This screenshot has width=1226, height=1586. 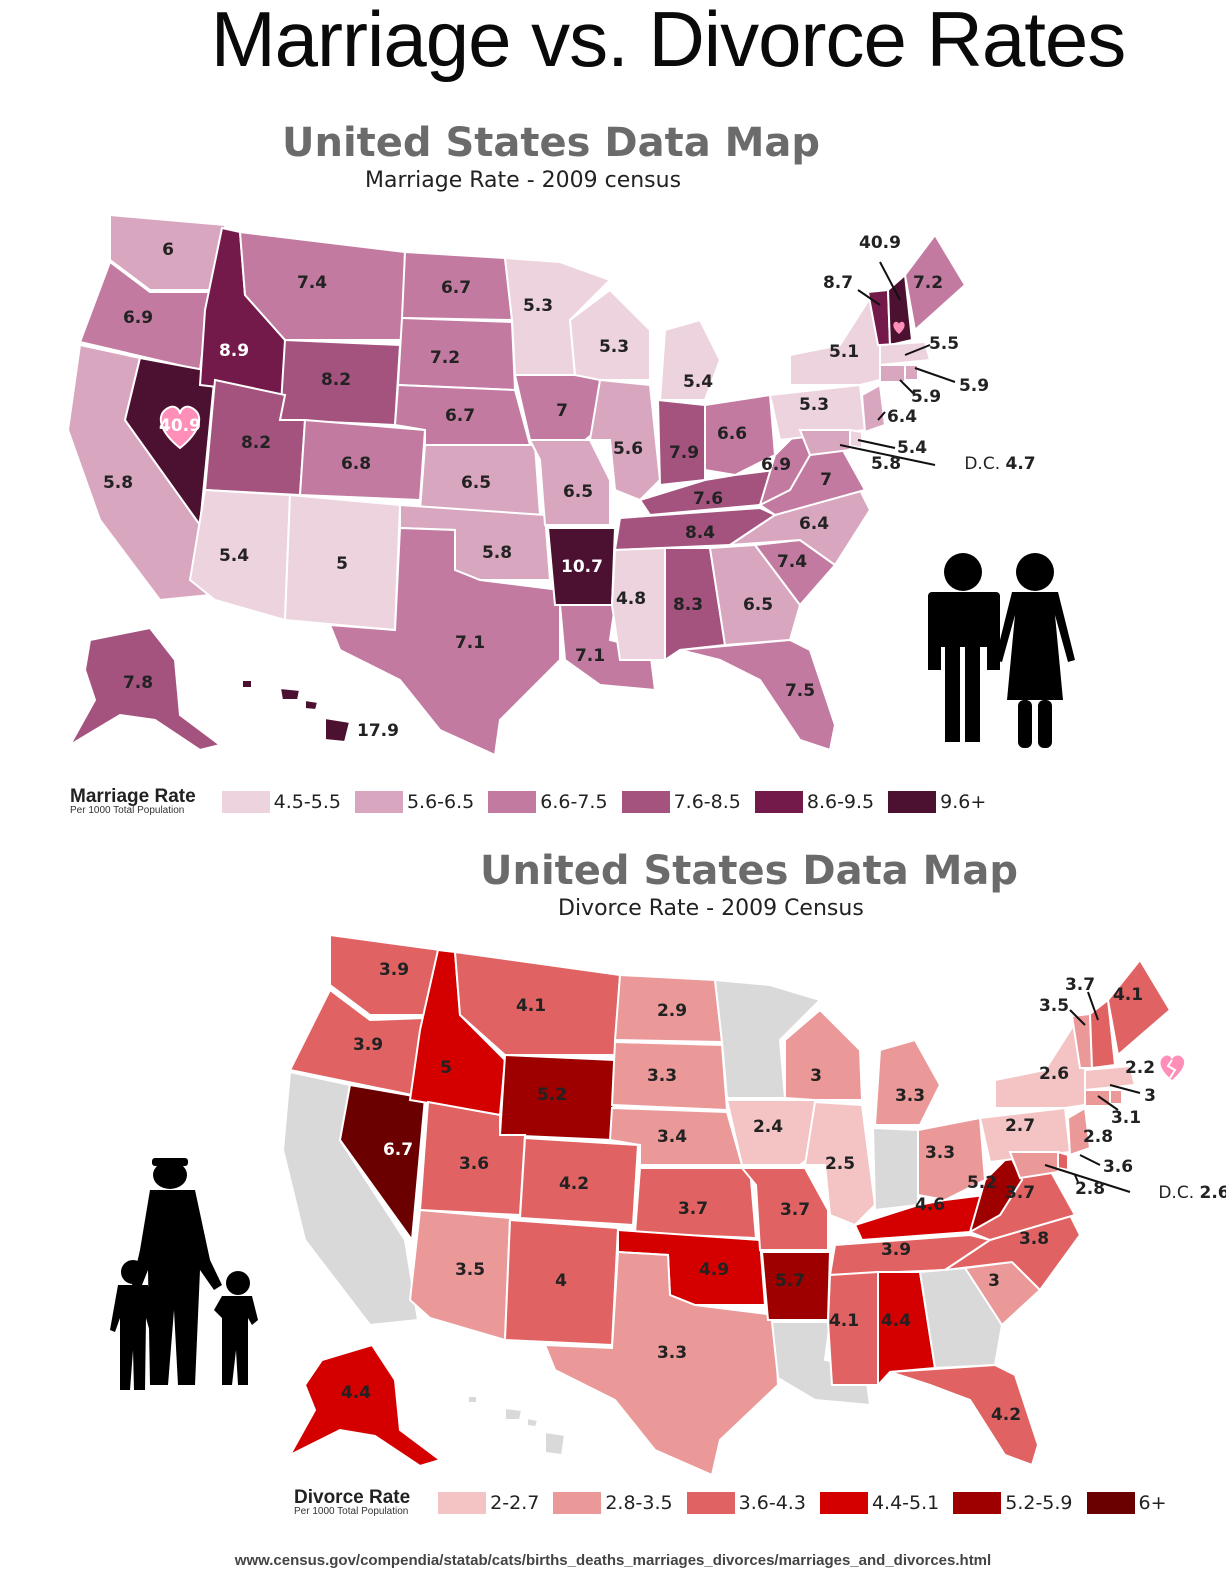 I want to click on family-silhouette, so click(x=184, y=1274).